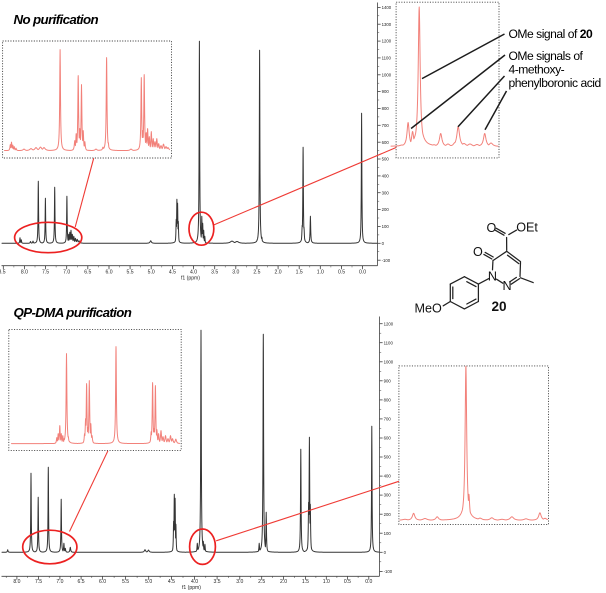 Image resolution: width=606 pixels, height=593 pixels. I want to click on svg-text: No purification, so click(56, 19).